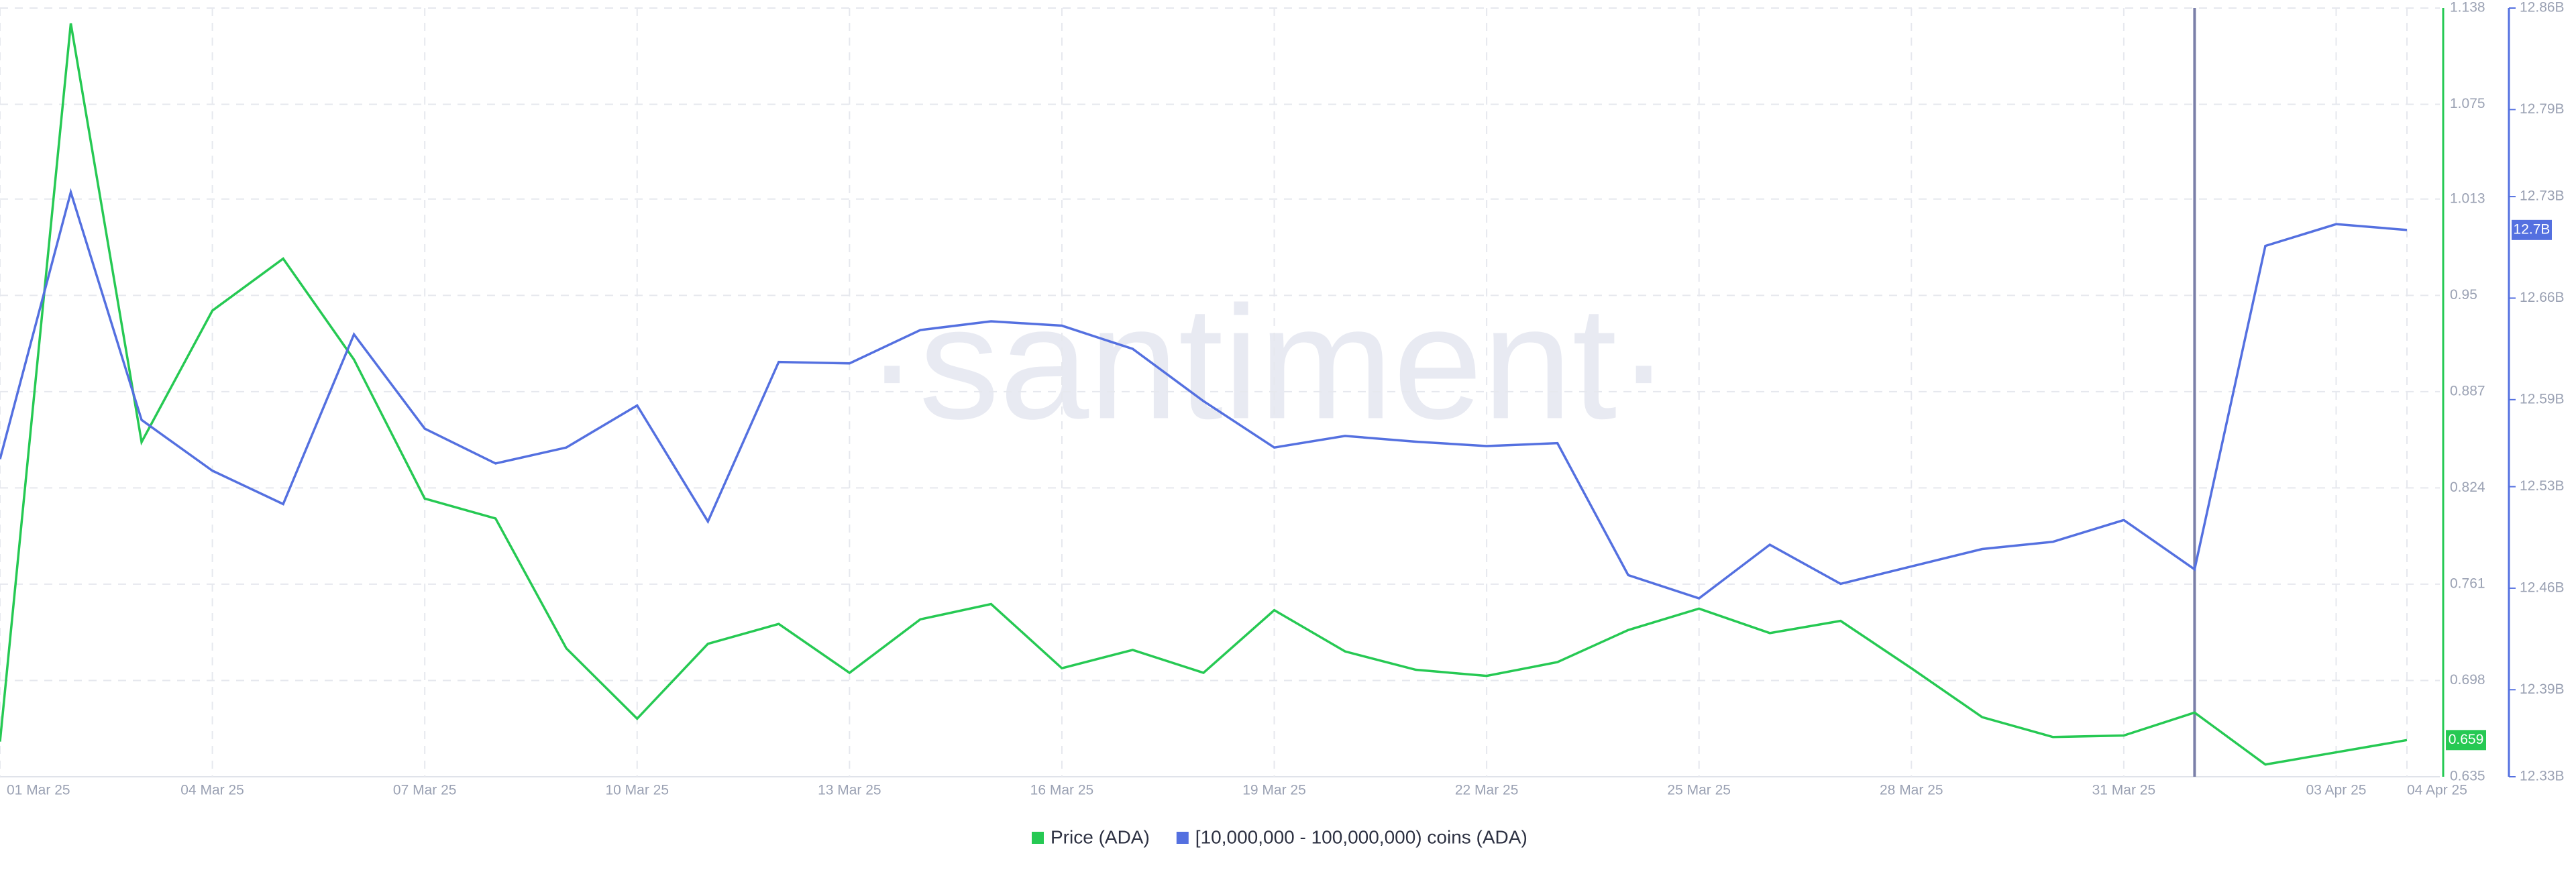 The height and width of the screenshot is (872, 2576). What do you see at coordinates (425, 790) in the screenshot?
I see `x-tick-label: 07 Mar 25` at bounding box center [425, 790].